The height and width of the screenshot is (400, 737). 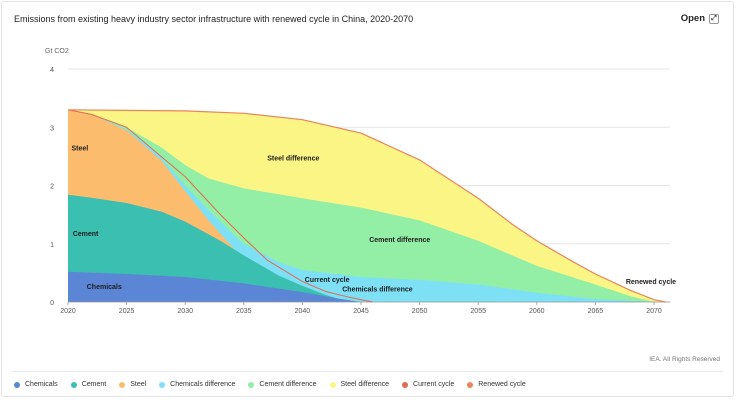 I want to click on x-tick-label-2025: 2025, so click(x=127, y=311).